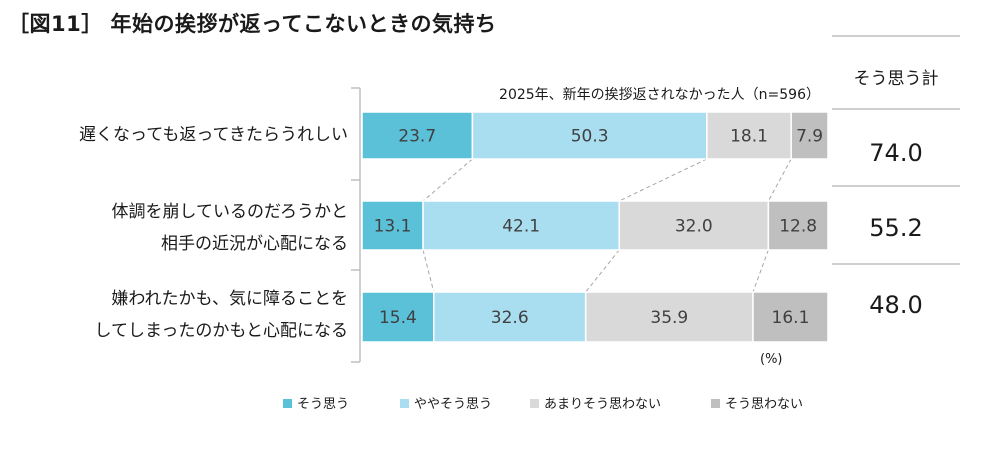 This screenshot has width=984, height=449. I want to click on data-label-2-2: 42.1, so click(521, 227).